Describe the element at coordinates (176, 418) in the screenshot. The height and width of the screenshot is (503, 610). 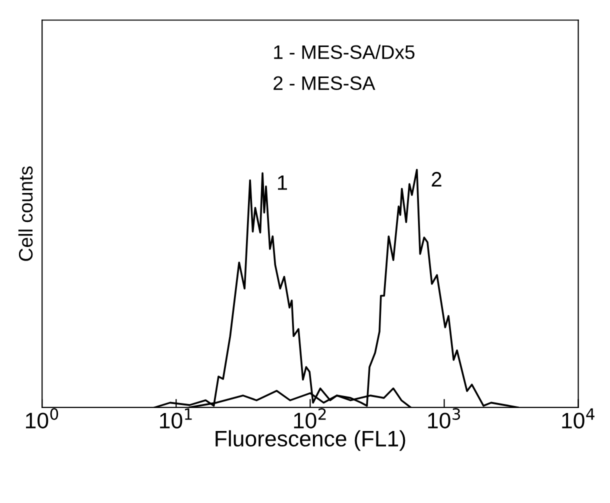
I see `x-tick-label: 10$^{1}$` at that location.